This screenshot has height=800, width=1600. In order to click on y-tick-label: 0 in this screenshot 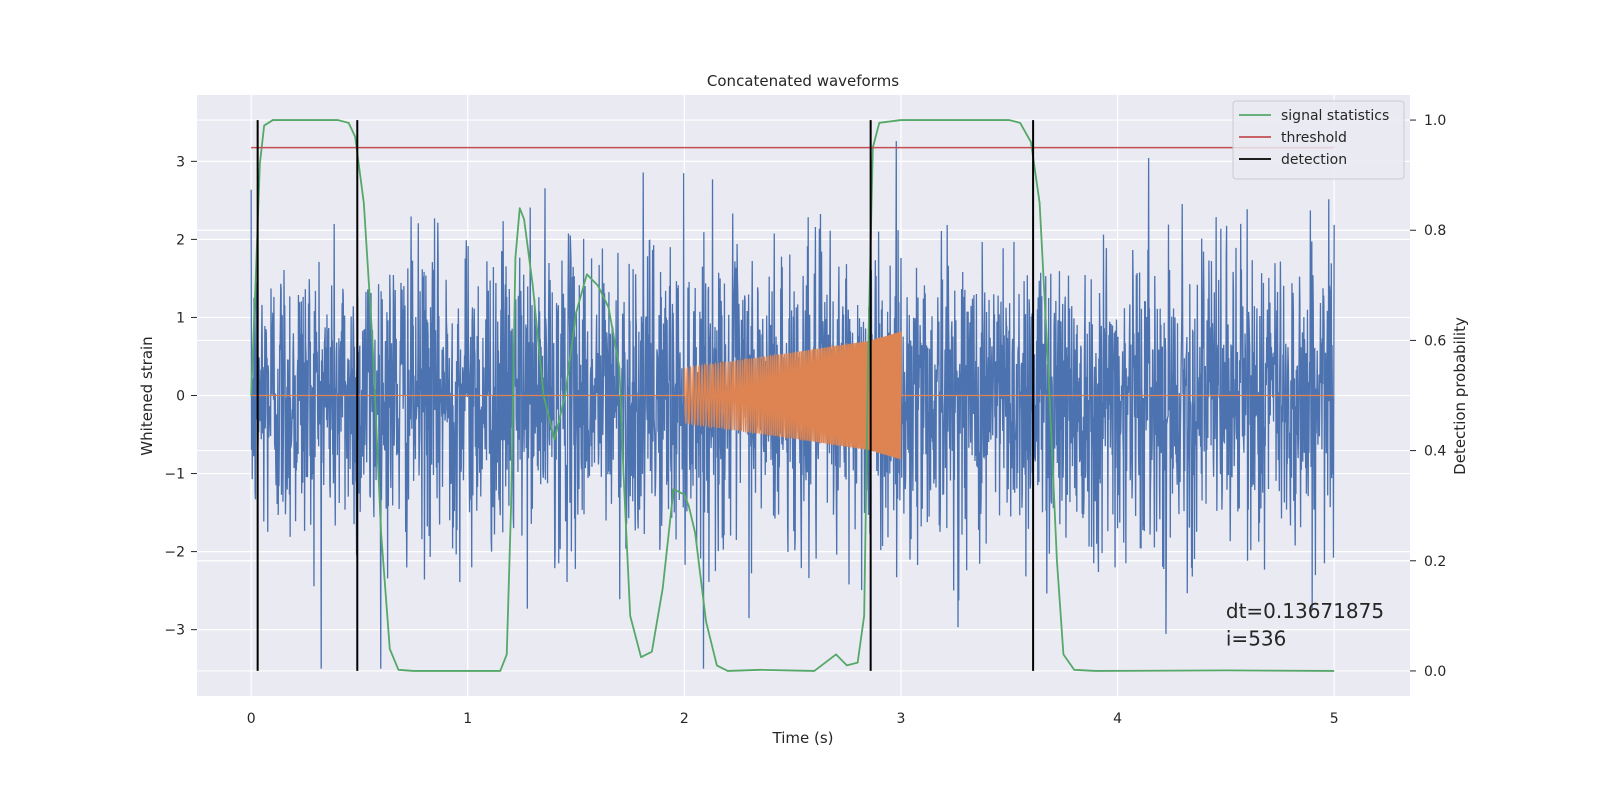, I will do `click(180, 397)`.